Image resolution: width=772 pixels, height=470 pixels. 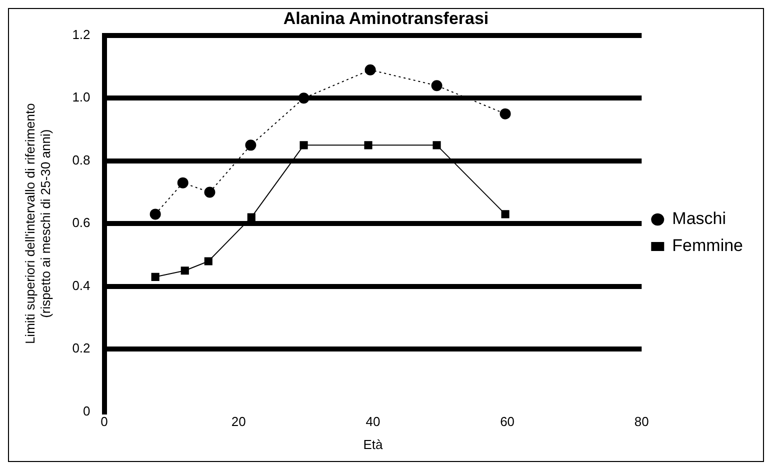 What do you see at coordinates (238, 422) in the screenshot?
I see `x-tick-label: 20` at bounding box center [238, 422].